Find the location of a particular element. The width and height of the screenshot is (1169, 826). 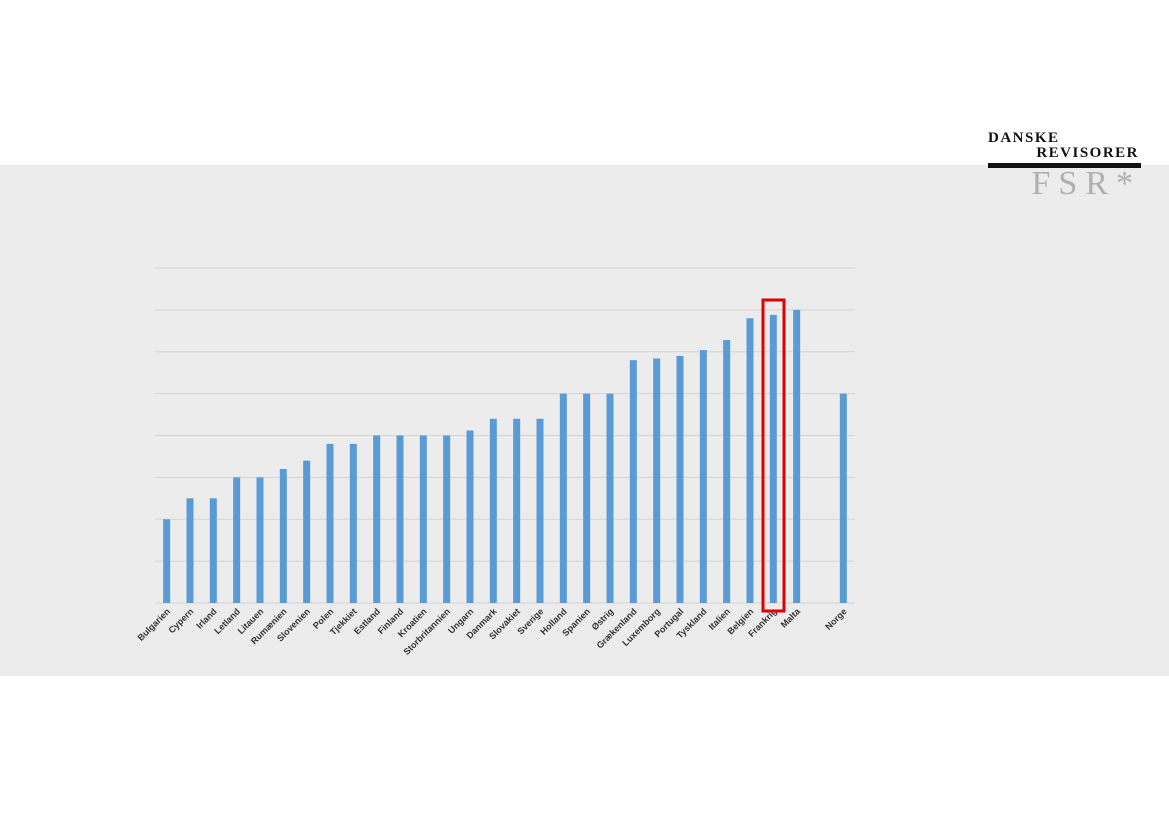

logo-mark: FSR* is located at coordinates (1087, 183).